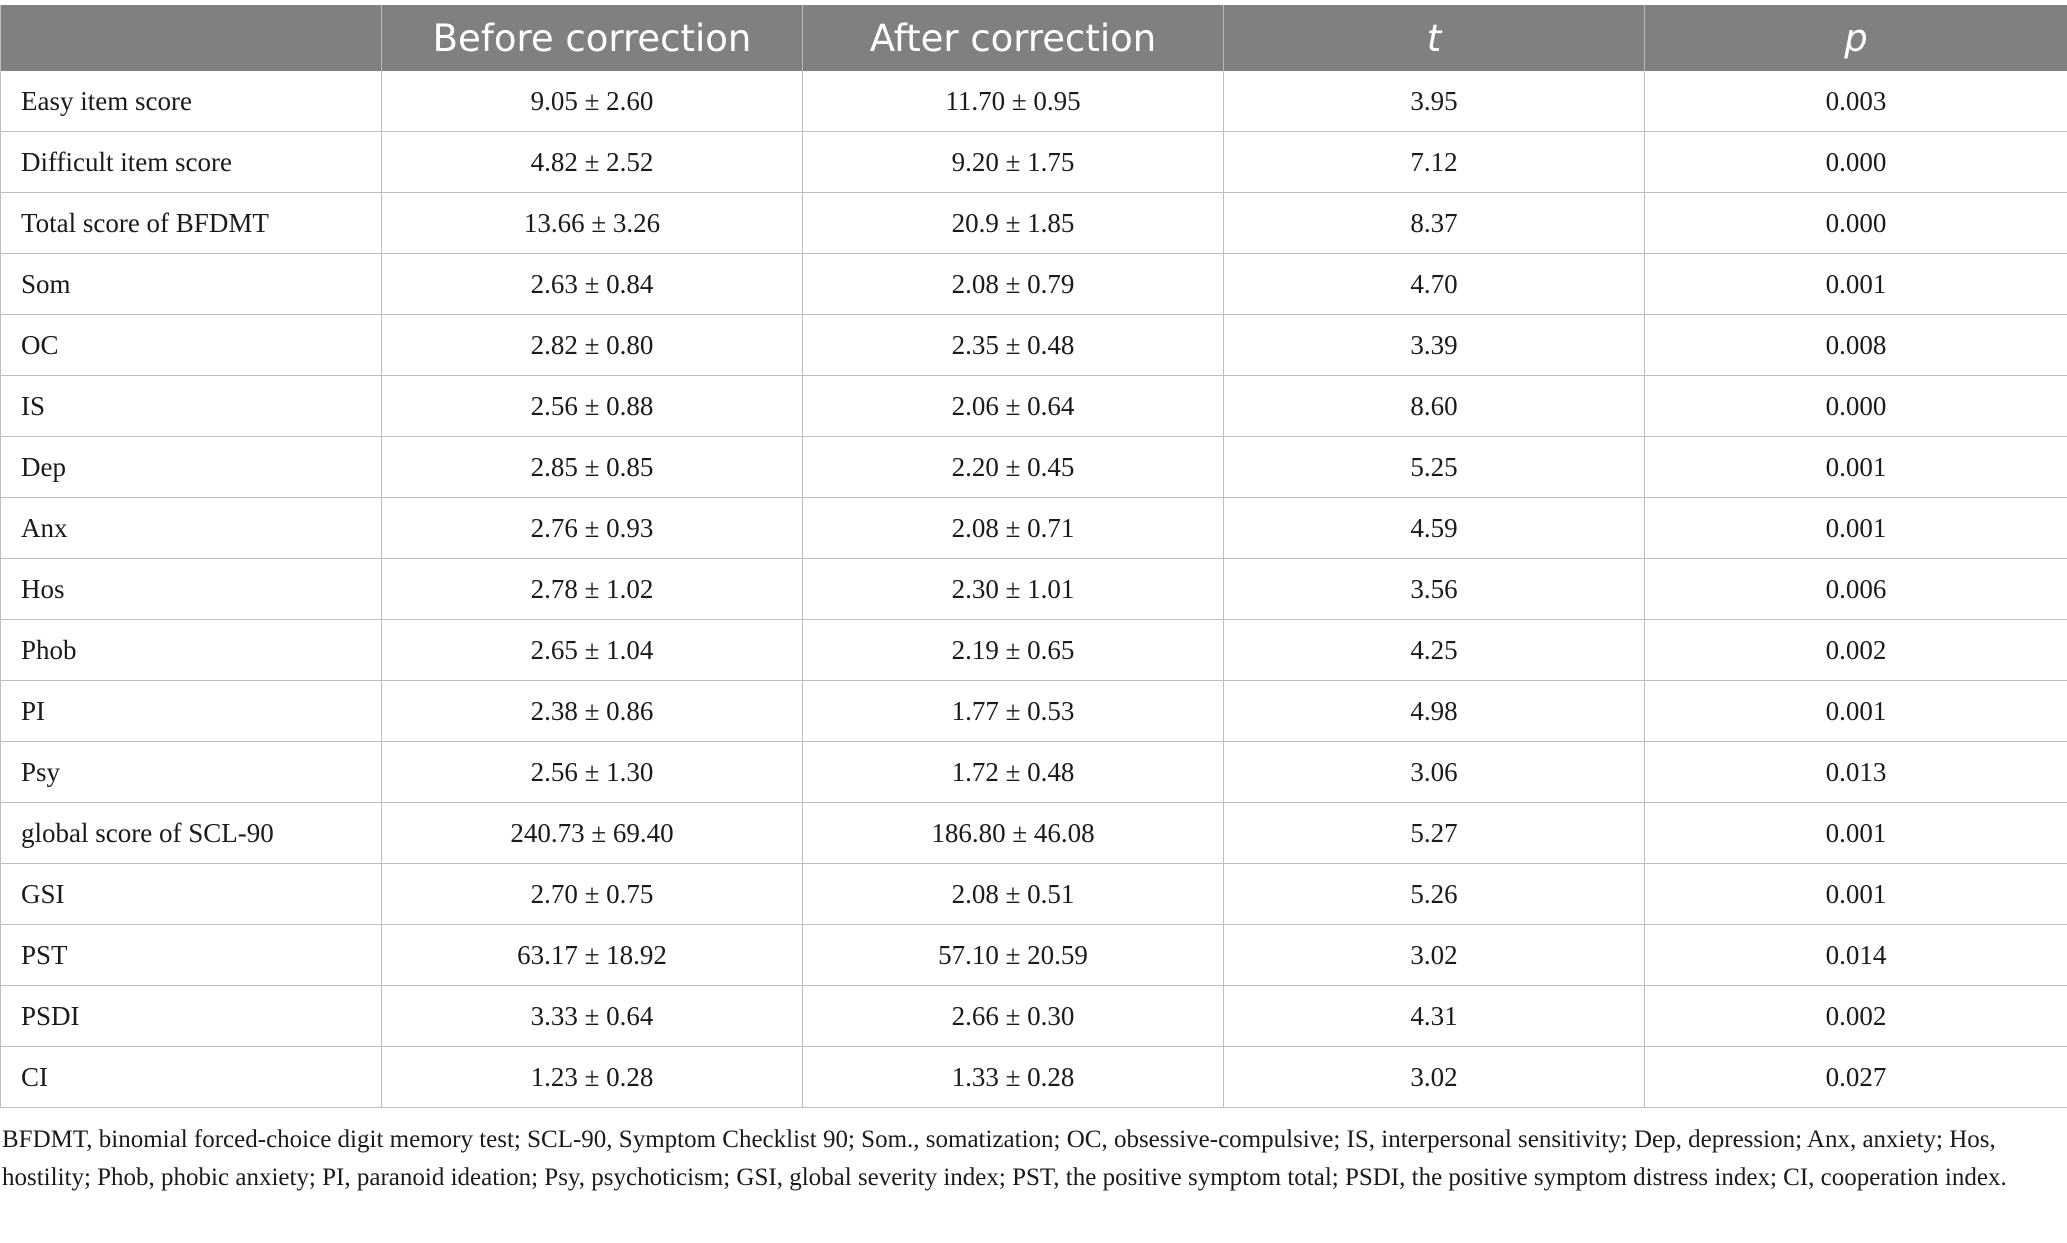  What do you see at coordinates (1013, 345) in the screenshot?
I see `after-correction-cell: 2.35 ± 0.48` at bounding box center [1013, 345].